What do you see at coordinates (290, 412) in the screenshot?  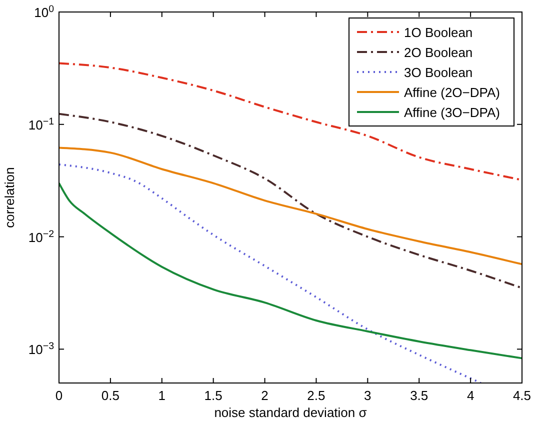 I see `x-axis-title: noise standard deviation σ` at bounding box center [290, 412].